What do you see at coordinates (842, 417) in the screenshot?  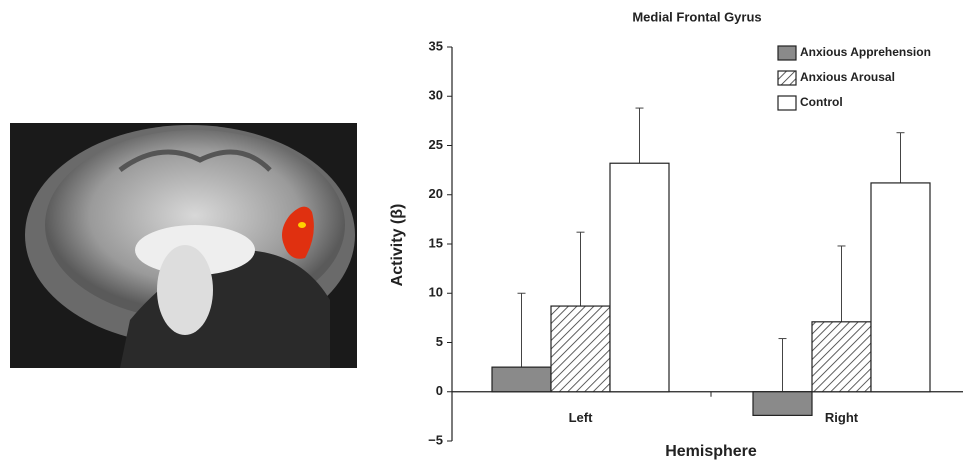 I see `x-tick-label: Right` at bounding box center [842, 417].